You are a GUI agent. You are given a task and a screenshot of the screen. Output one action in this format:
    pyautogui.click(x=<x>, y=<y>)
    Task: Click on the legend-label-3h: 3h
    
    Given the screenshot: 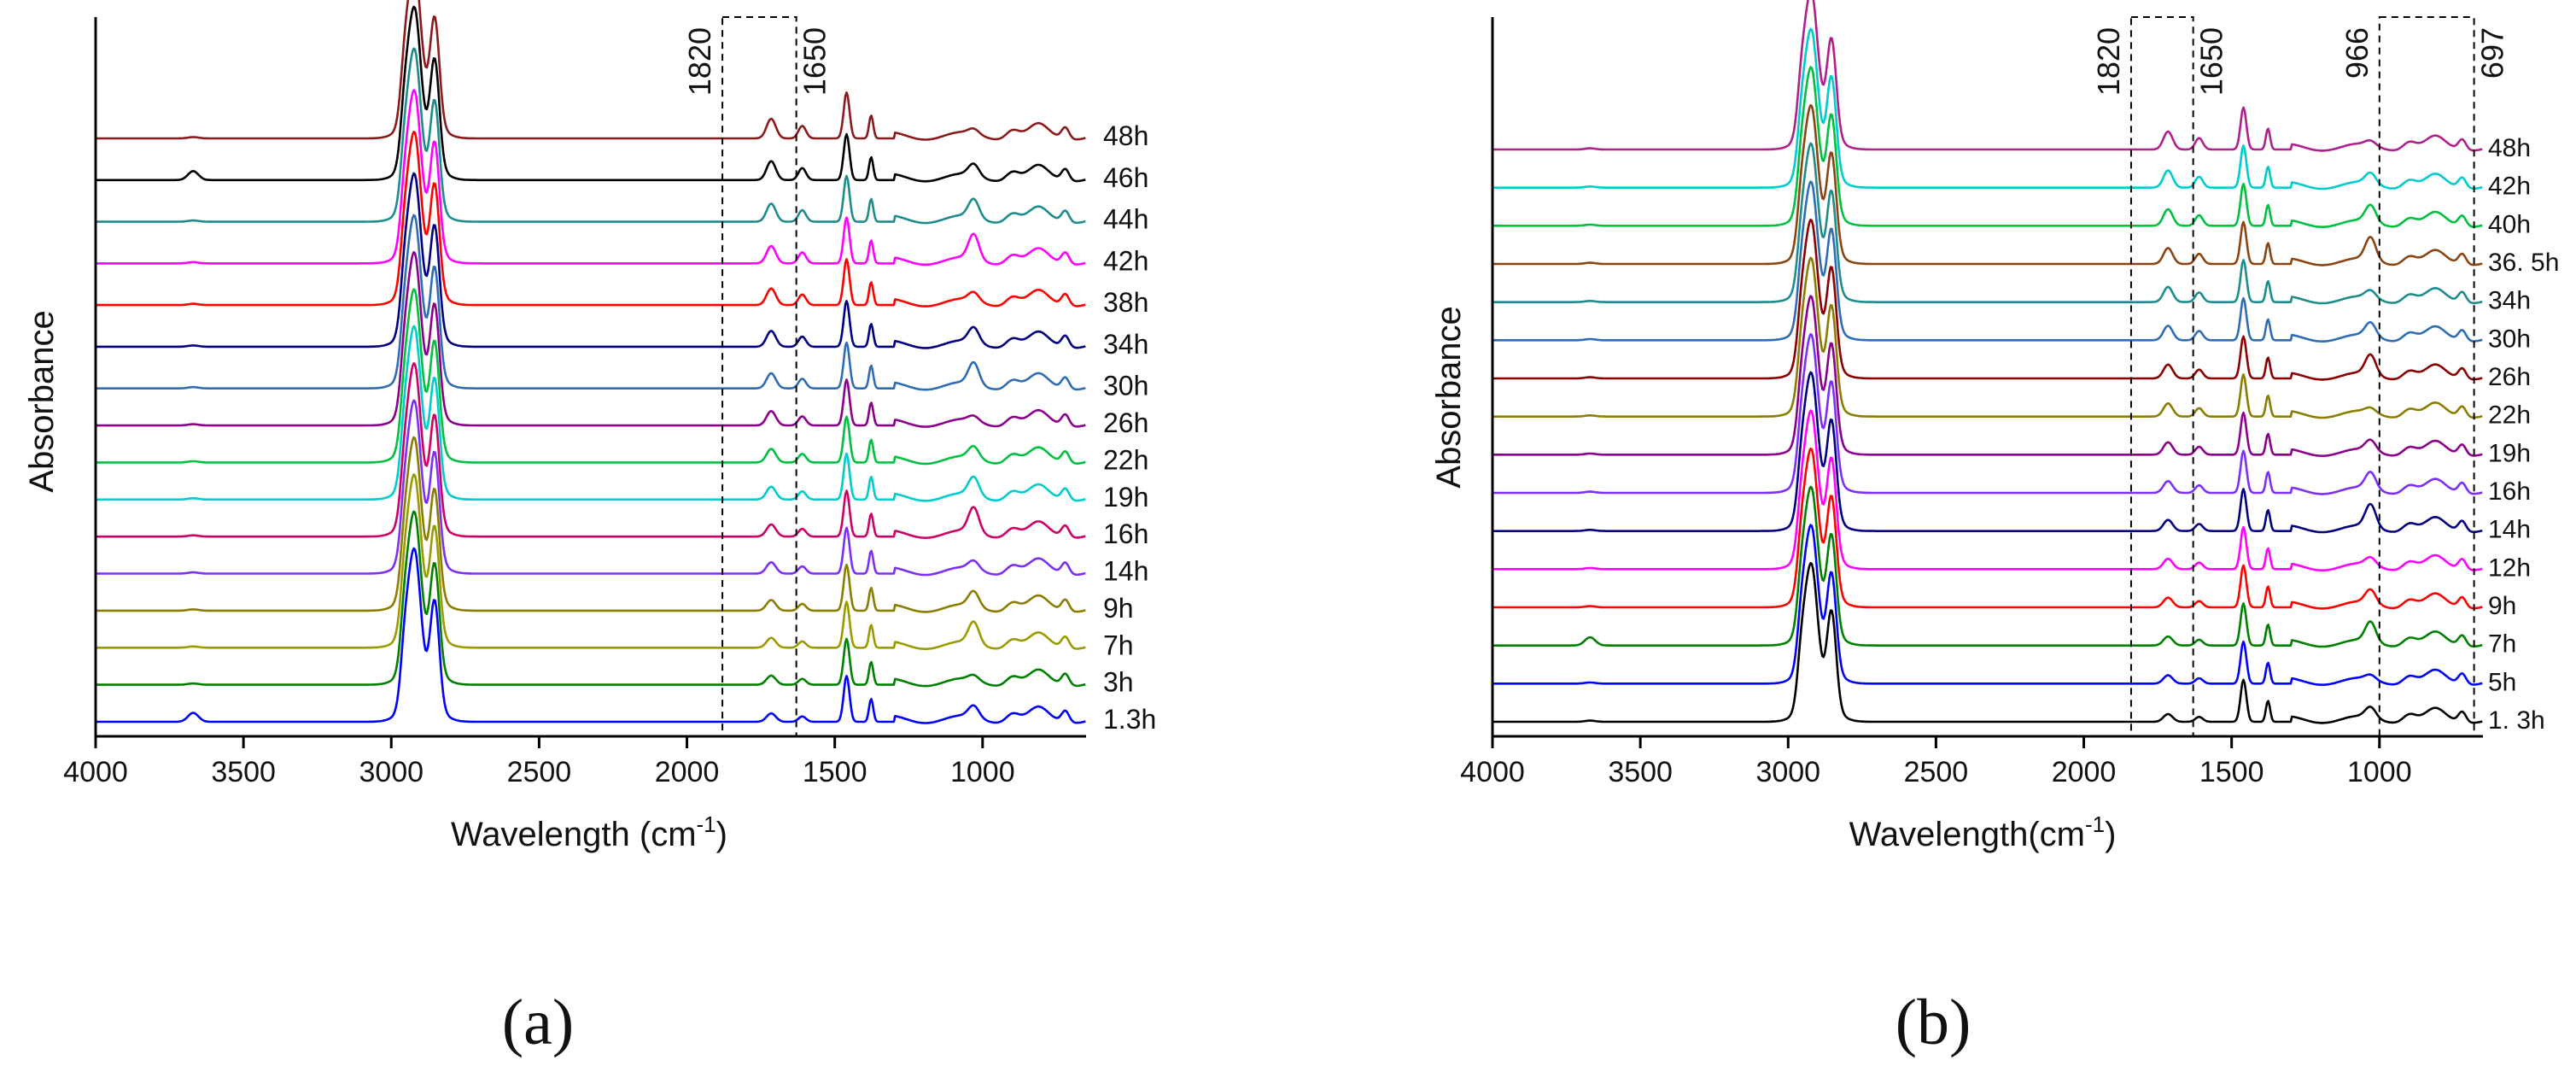 What is the action you would take?
    pyautogui.click(x=1118, y=682)
    